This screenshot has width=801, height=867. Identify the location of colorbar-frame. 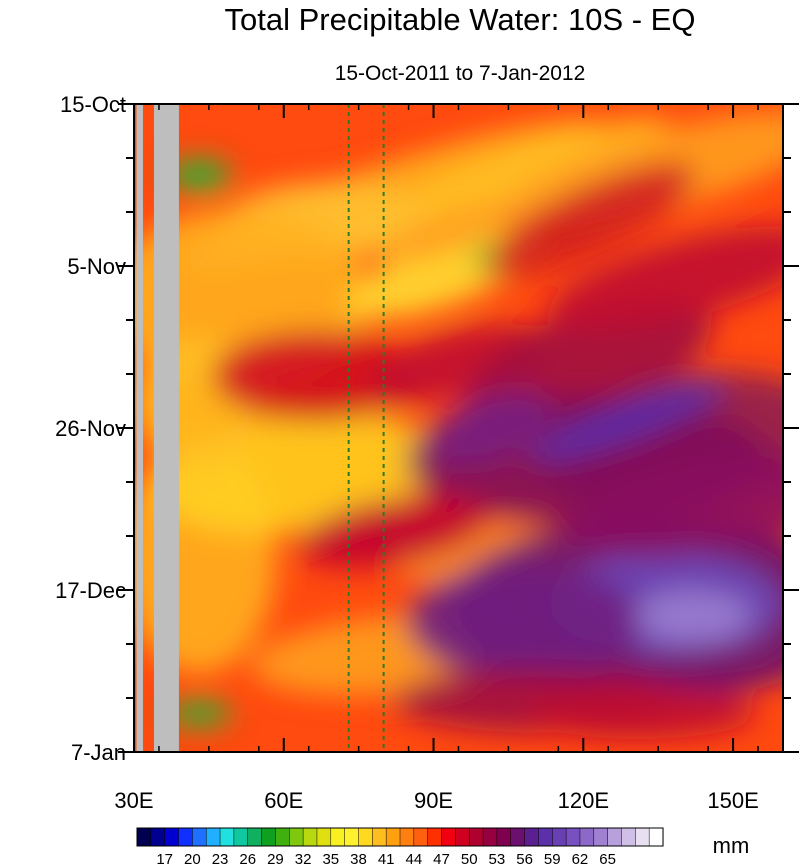
(400, 837).